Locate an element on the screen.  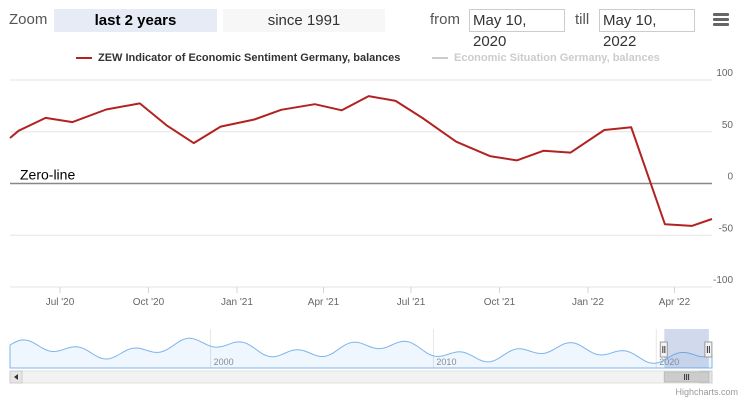
y-tick-label: -50 is located at coordinates (726, 228).